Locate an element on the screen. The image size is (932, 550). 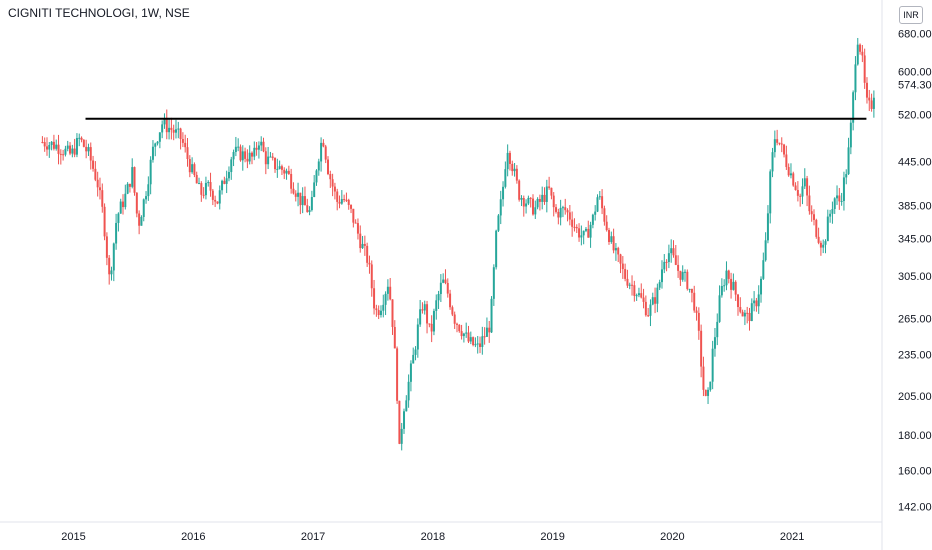
y-tick-label: 180.00 is located at coordinates (915, 436).